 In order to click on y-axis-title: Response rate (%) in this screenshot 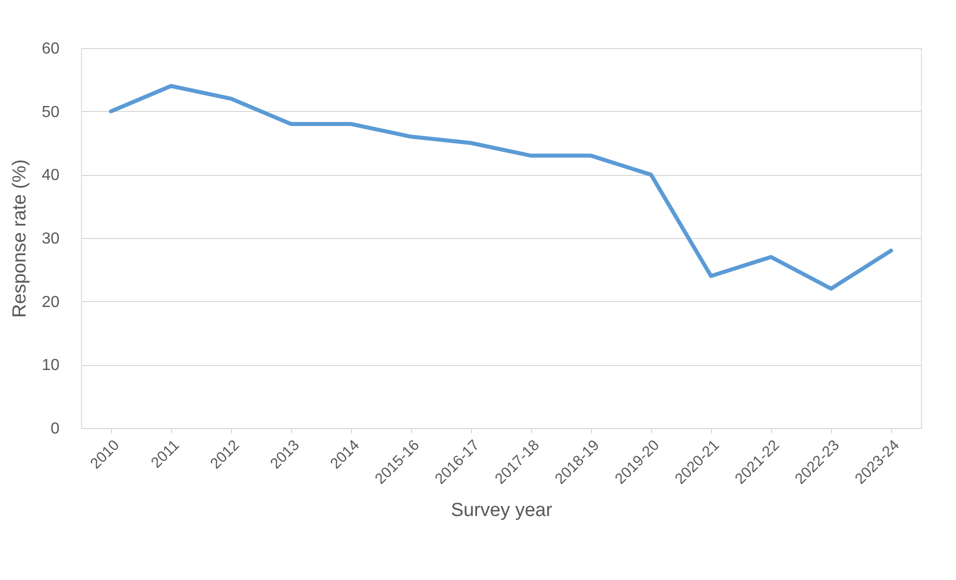, I will do `click(20, 238)`.